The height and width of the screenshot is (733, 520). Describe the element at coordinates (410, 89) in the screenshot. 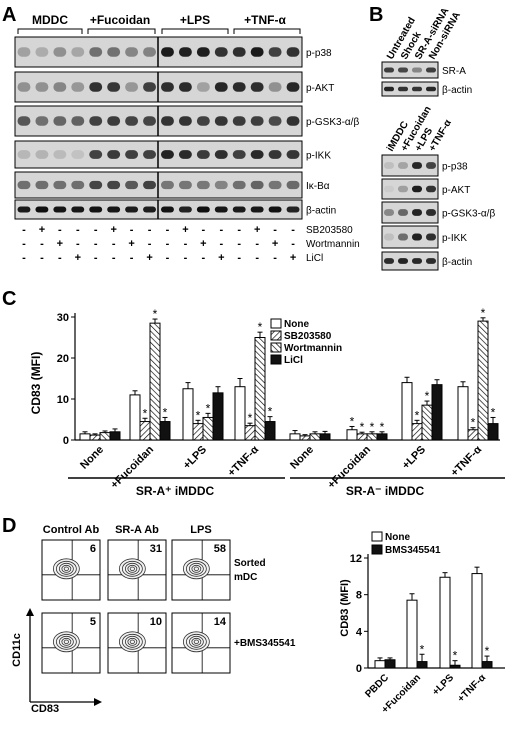

I see `panel-b-top-blot` at that location.